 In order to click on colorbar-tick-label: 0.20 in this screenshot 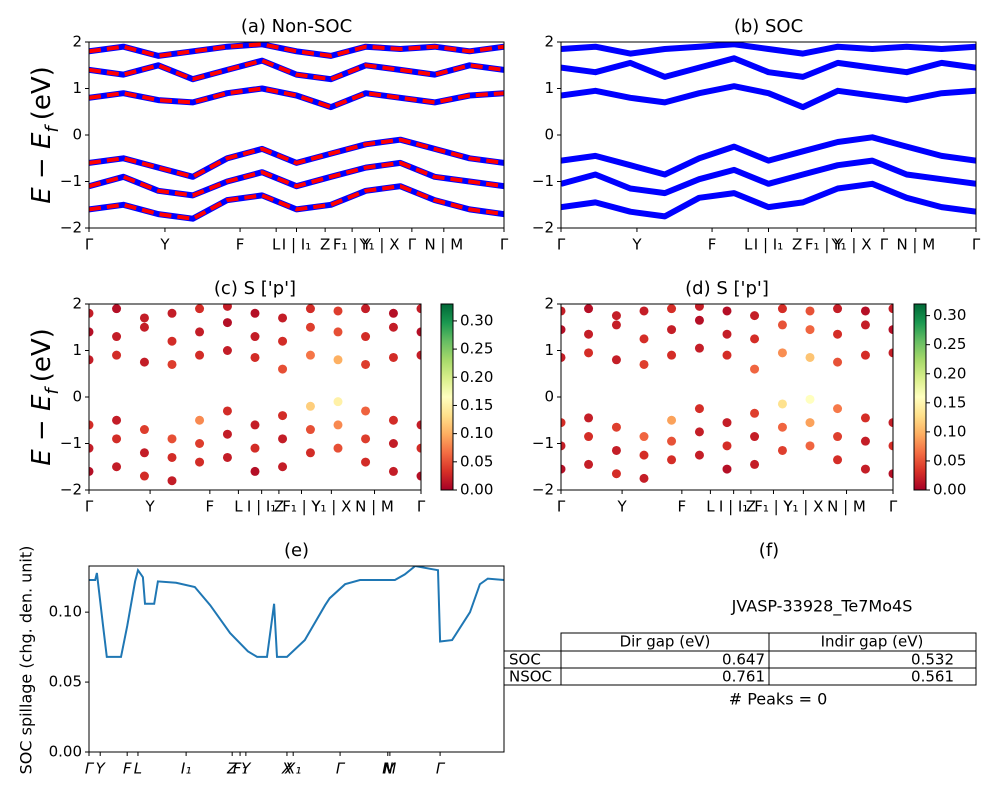, I will do `click(949, 373)`.